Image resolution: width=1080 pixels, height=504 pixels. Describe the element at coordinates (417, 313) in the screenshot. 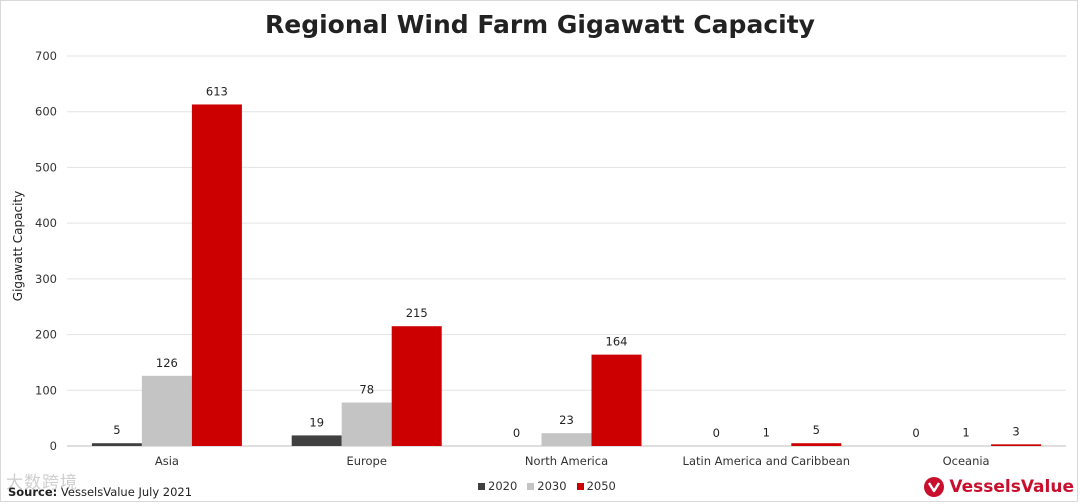

I see `data-label: 215` at that location.